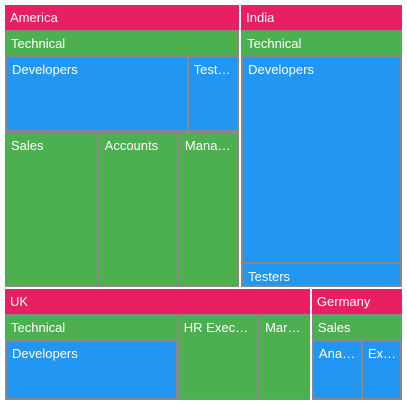 This screenshot has height=405, width=407. Describe the element at coordinates (285, 327) in the screenshot. I see `country-uk-group-marketing-label: Marketing` at that location.